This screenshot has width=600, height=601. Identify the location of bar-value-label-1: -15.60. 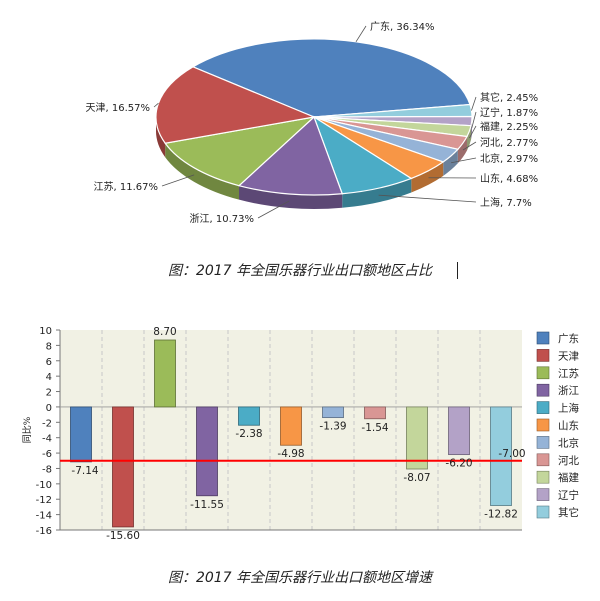
(123, 536).